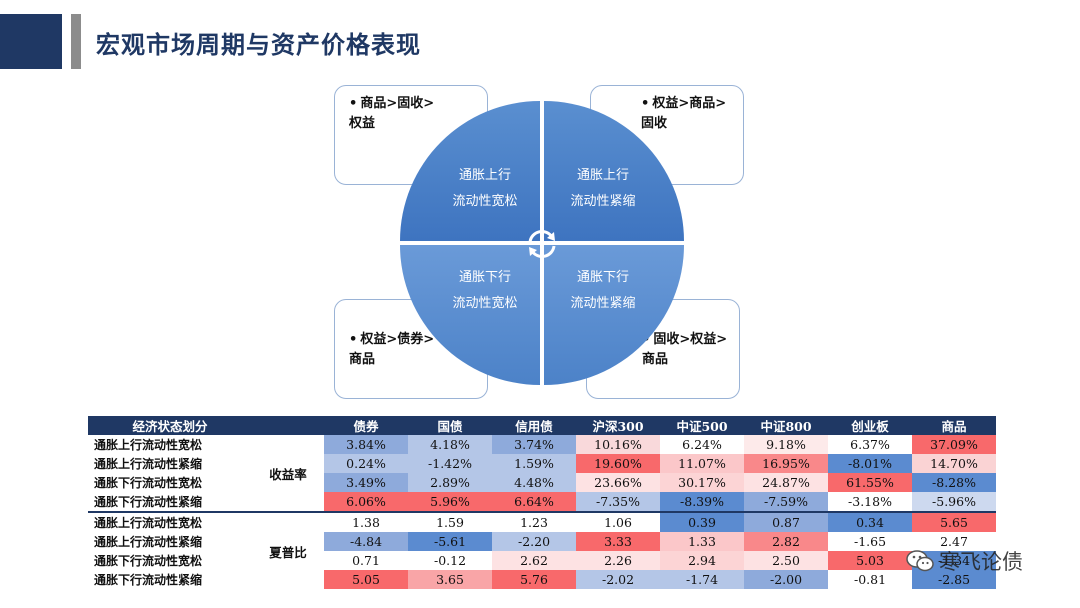 This screenshot has height=608, width=1080. I want to click on callout-line1: 权益>商品>, so click(689, 103).